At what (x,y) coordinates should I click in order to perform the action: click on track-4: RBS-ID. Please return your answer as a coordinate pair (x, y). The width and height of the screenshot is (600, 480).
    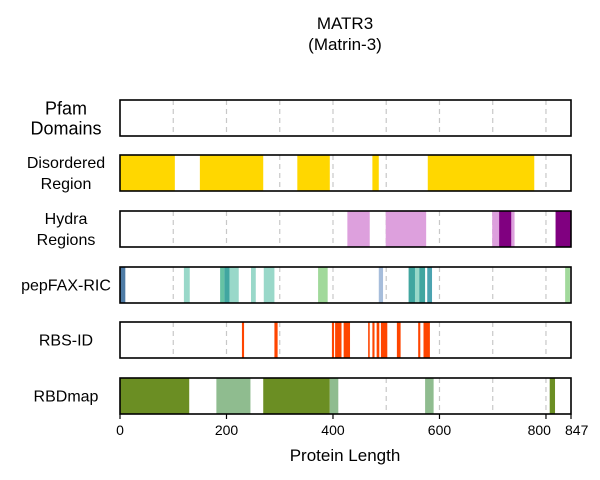
    Looking at the image, I should click on (305, 340).